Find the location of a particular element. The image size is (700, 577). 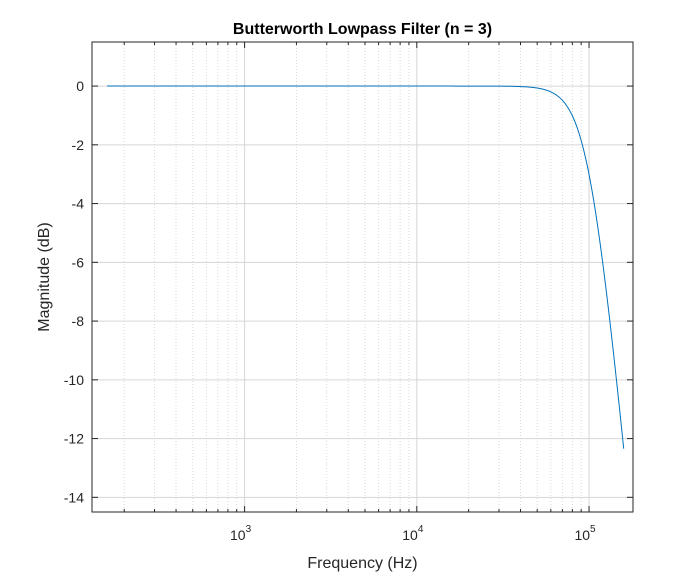

y-tick-label: -12 is located at coordinates (74, 439).